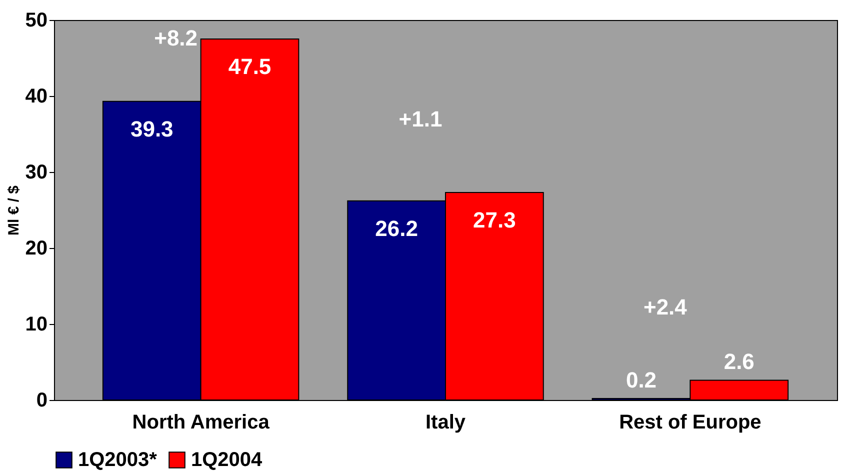 Image resolution: width=842 pixels, height=475 pixels. I want to click on data-label: 39.3, so click(152, 129).